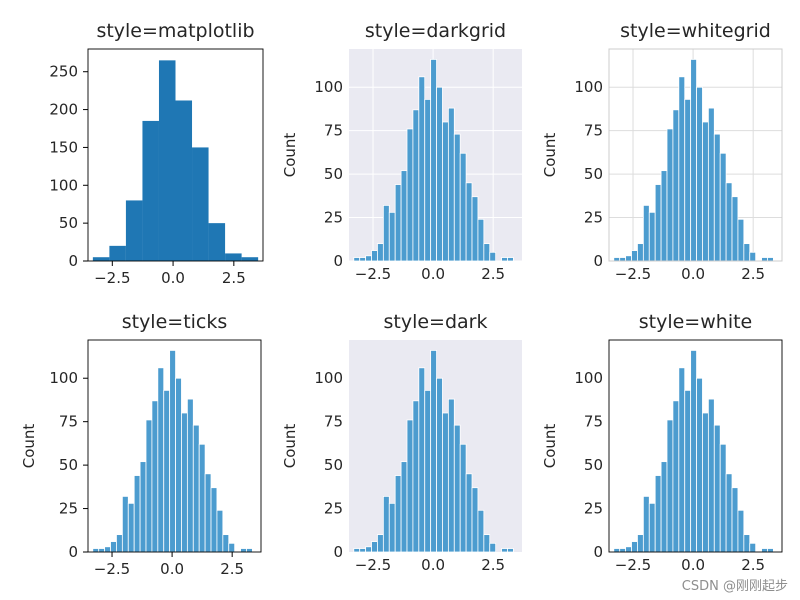  I want to click on y-tick-label: 50, so click(593, 174).